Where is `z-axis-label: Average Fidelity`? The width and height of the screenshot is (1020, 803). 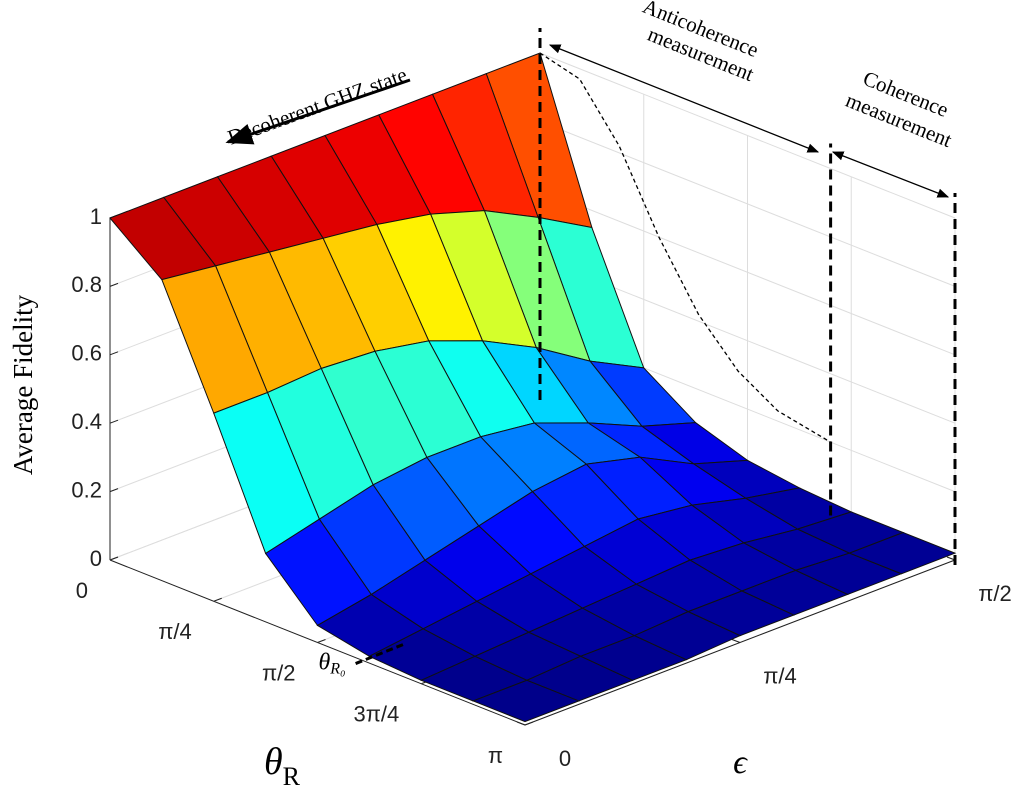
z-axis-label: Average Fidelity is located at coordinates (23, 384).